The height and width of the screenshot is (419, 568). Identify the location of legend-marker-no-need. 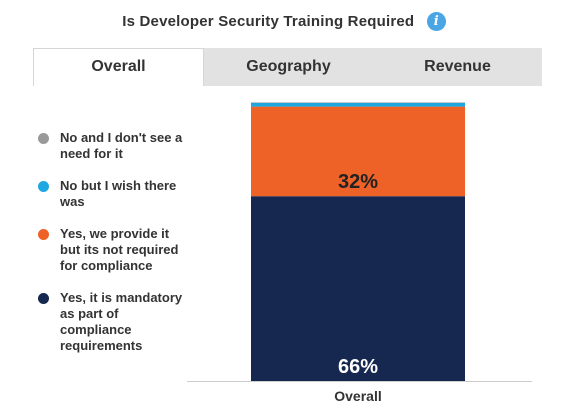
(43, 138).